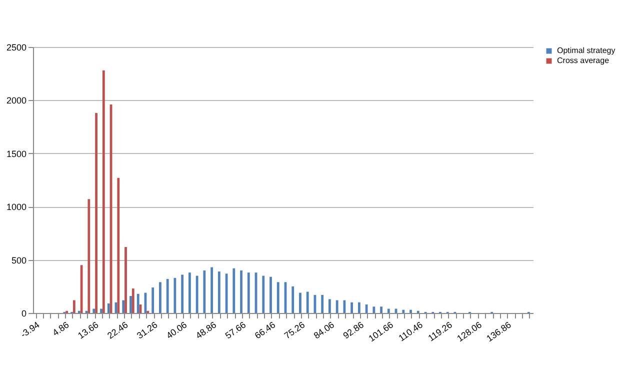 The image size is (628, 382). I want to click on legend-label: Cross average, so click(583, 60).